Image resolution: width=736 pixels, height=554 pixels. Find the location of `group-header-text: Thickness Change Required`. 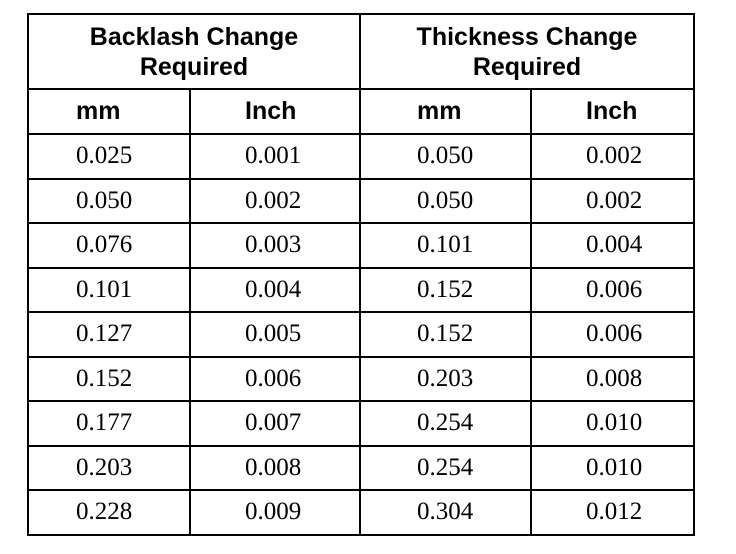

group-header-text: Thickness Change Required is located at coordinates (527, 51).